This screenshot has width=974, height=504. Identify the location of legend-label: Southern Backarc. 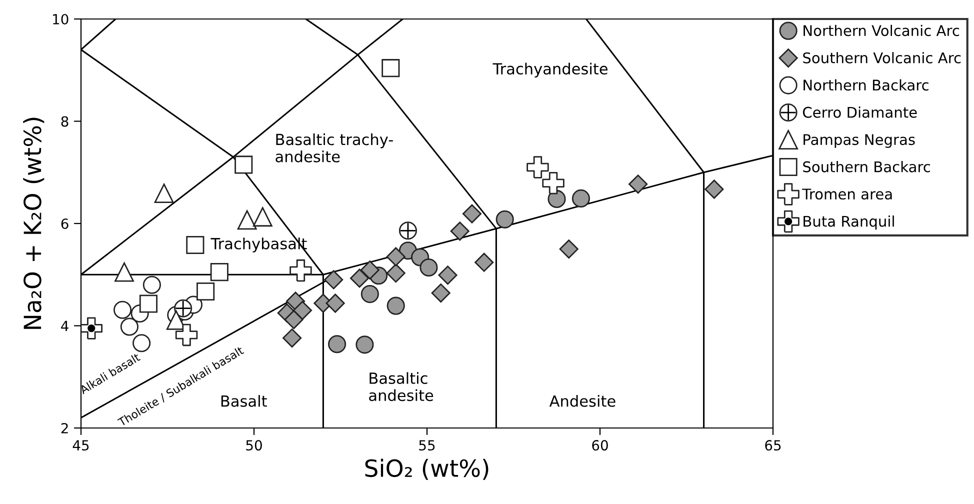
(866, 166).